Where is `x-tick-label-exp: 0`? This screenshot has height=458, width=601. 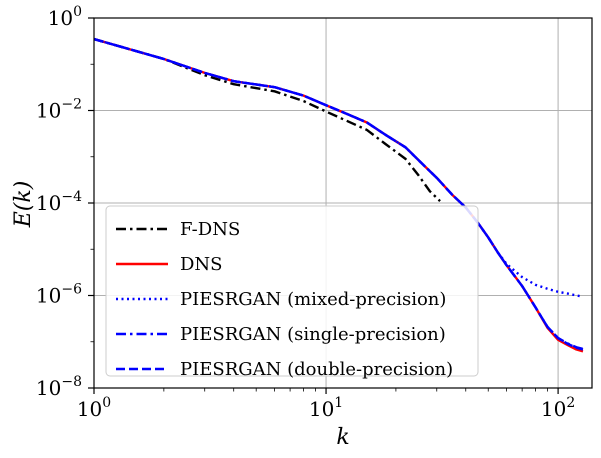 x-tick-label-exp: 0 is located at coordinates (106, 403).